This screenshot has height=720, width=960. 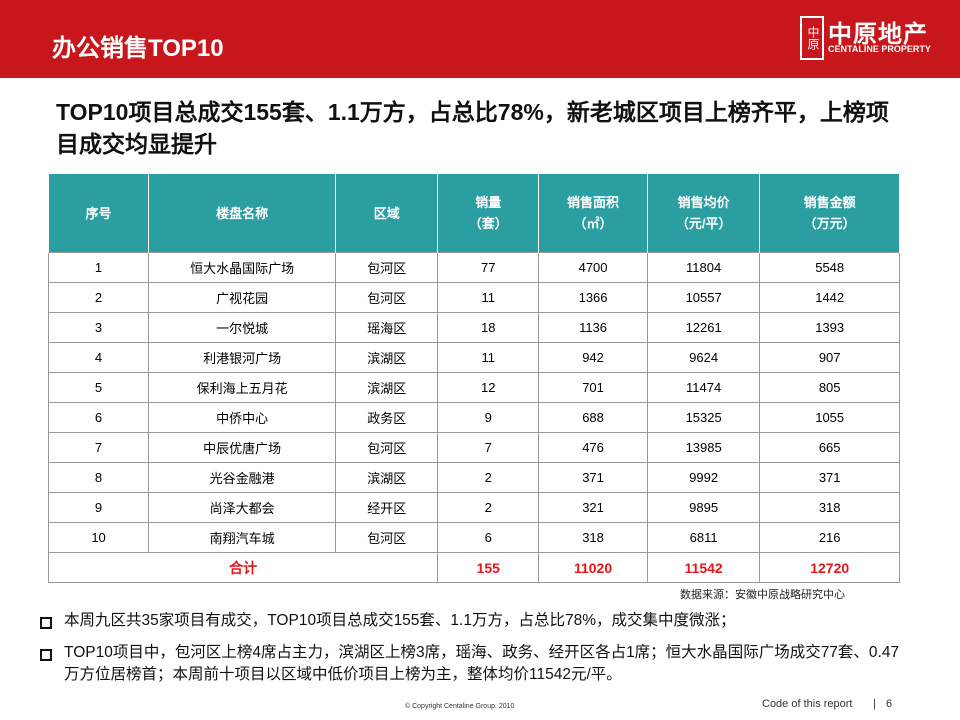 I want to click on table-row: 8 光谷金融港 滨湖区 2 371 9992 371, so click(x=473, y=477).